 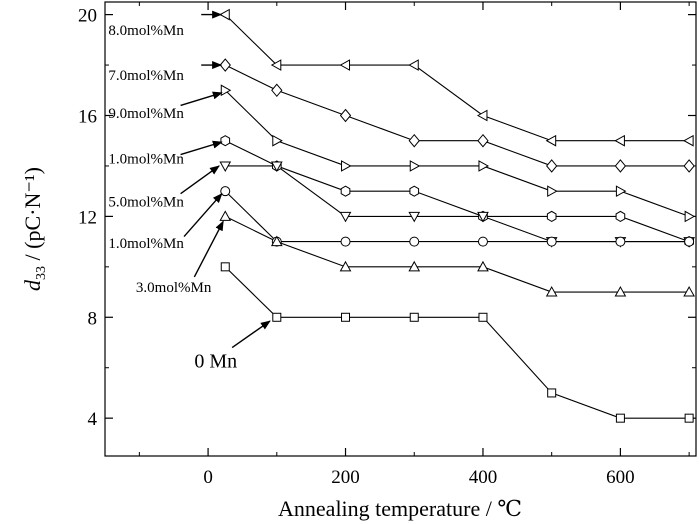 What do you see at coordinates (32, 285) in the screenshot?
I see `y-axis-title-symbol: d` at bounding box center [32, 285].